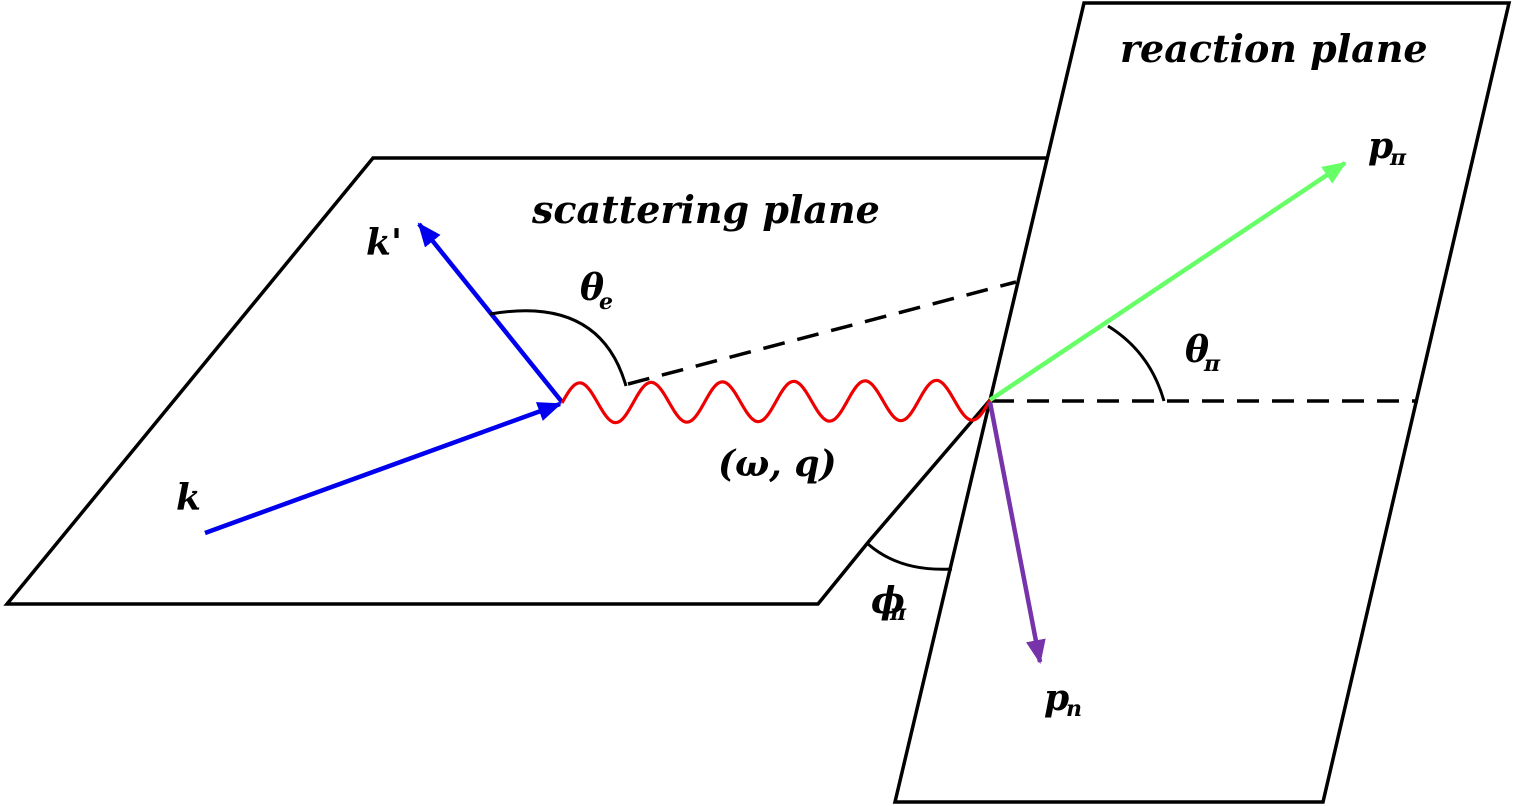  What do you see at coordinates (1212, 364) in the screenshot?
I see `theta-pi-subscript: π` at bounding box center [1212, 364].